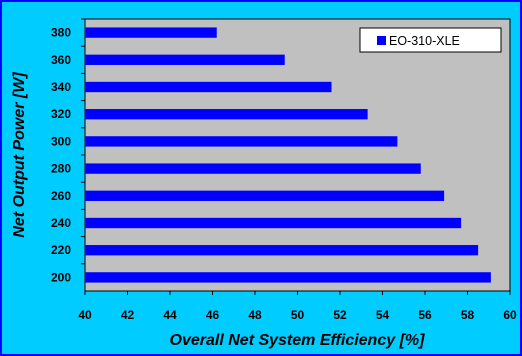 The height and width of the screenshot is (356, 522). What do you see at coordinates (19, 155) in the screenshot?
I see `y-axis-title: Net Output Power [W]` at bounding box center [19, 155].